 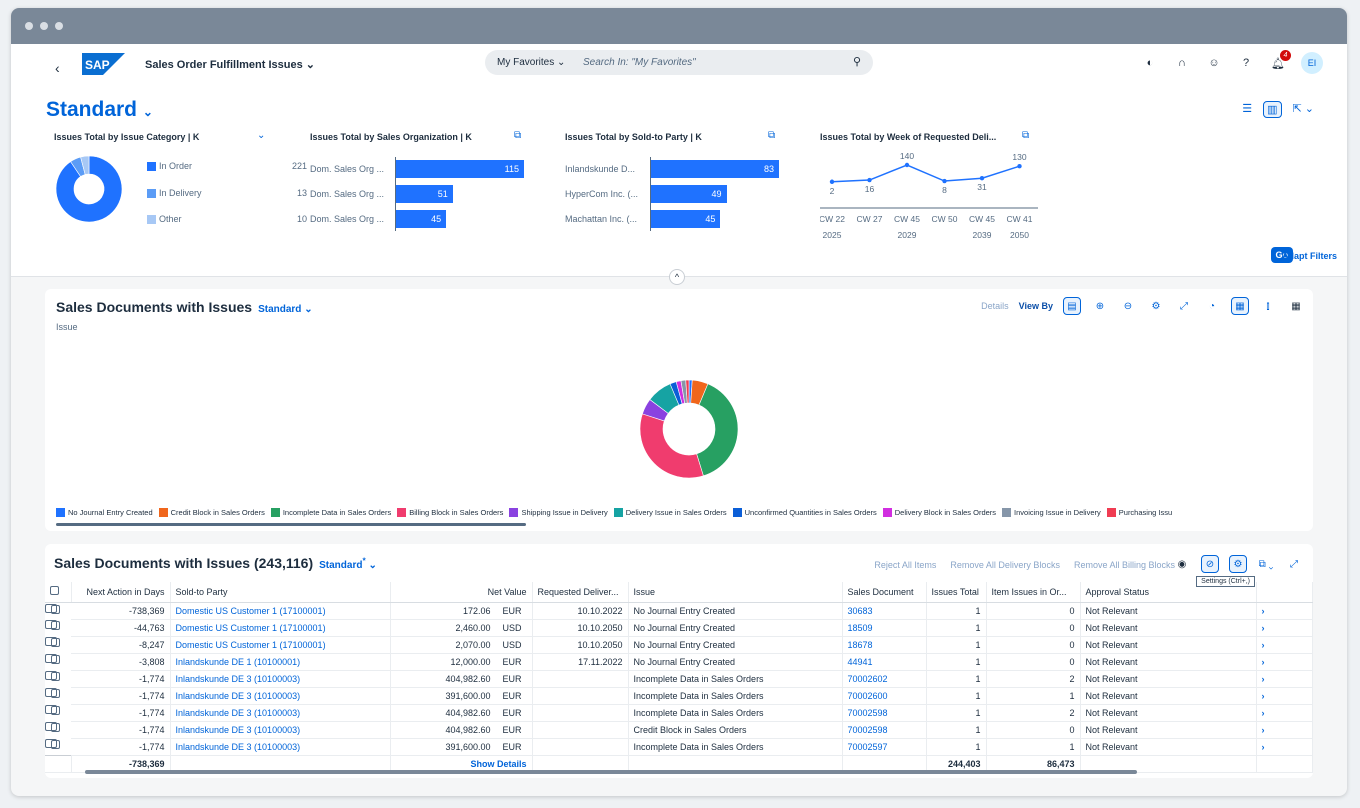 I want to click on legend-scrollbar, so click(x=291, y=524).